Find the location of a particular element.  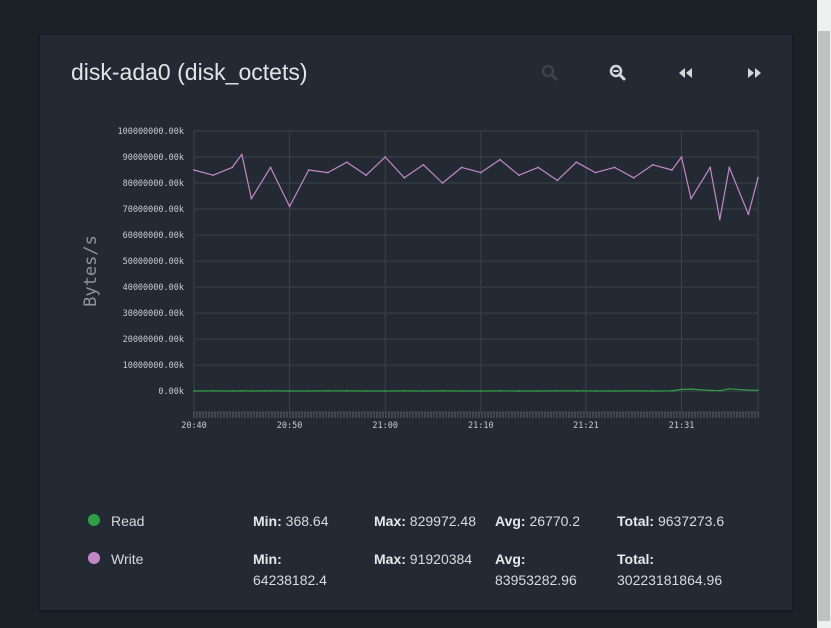

y-tick-label: 50000000.00k is located at coordinates (153, 262).